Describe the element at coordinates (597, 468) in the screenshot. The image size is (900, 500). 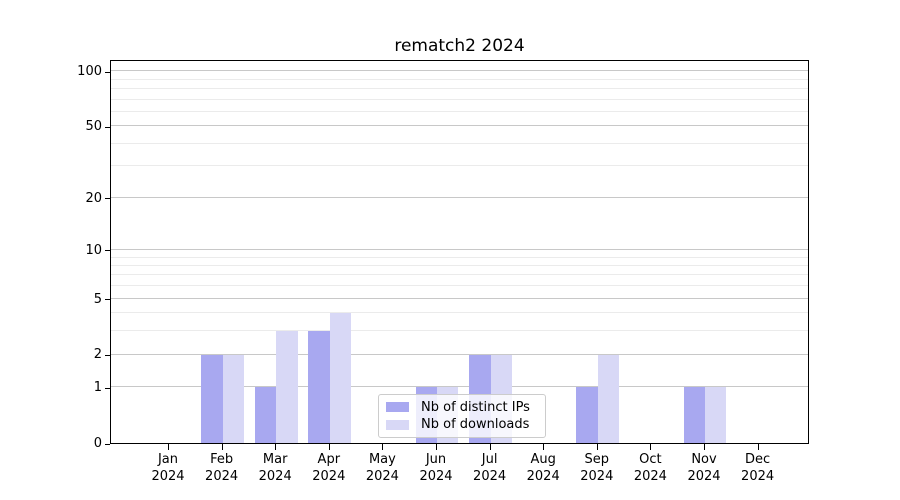
I see `x-tick-label-sep: Sep 2024` at that location.